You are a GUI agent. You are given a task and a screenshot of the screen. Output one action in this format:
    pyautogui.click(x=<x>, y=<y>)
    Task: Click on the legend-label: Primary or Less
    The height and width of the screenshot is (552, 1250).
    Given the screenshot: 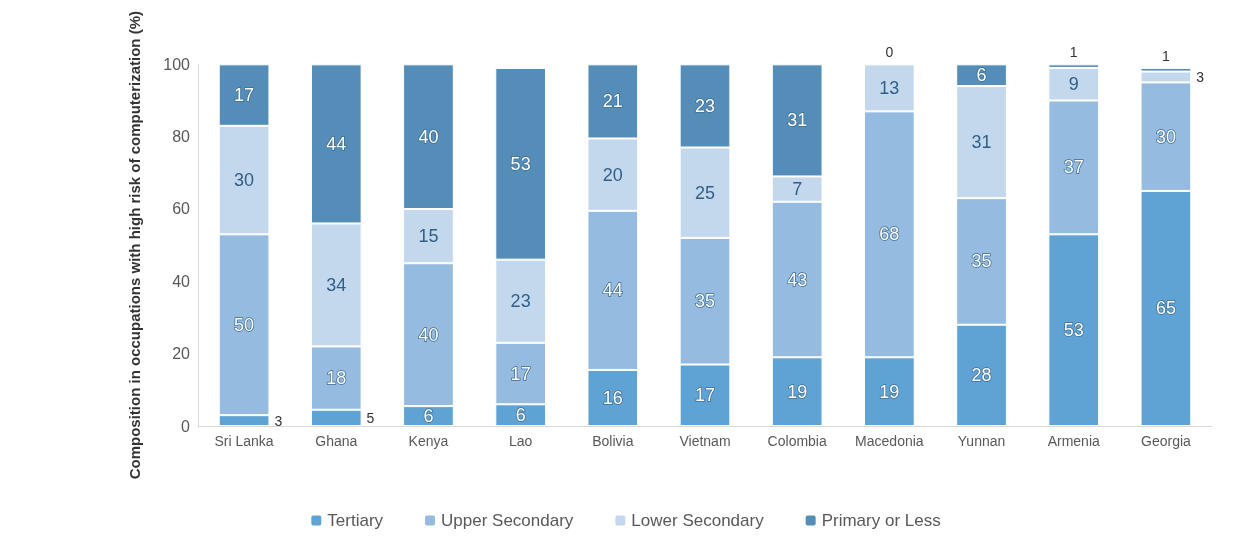 What is the action you would take?
    pyautogui.click(x=881, y=520)
    